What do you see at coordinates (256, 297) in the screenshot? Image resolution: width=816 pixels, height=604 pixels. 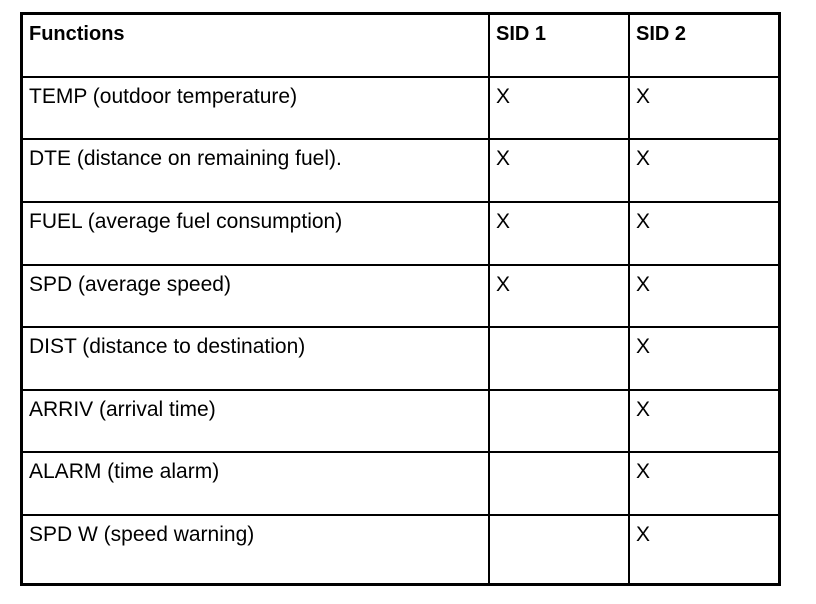 I see `table-cell: SPD (average speed)` at bounding box center [256, 297].